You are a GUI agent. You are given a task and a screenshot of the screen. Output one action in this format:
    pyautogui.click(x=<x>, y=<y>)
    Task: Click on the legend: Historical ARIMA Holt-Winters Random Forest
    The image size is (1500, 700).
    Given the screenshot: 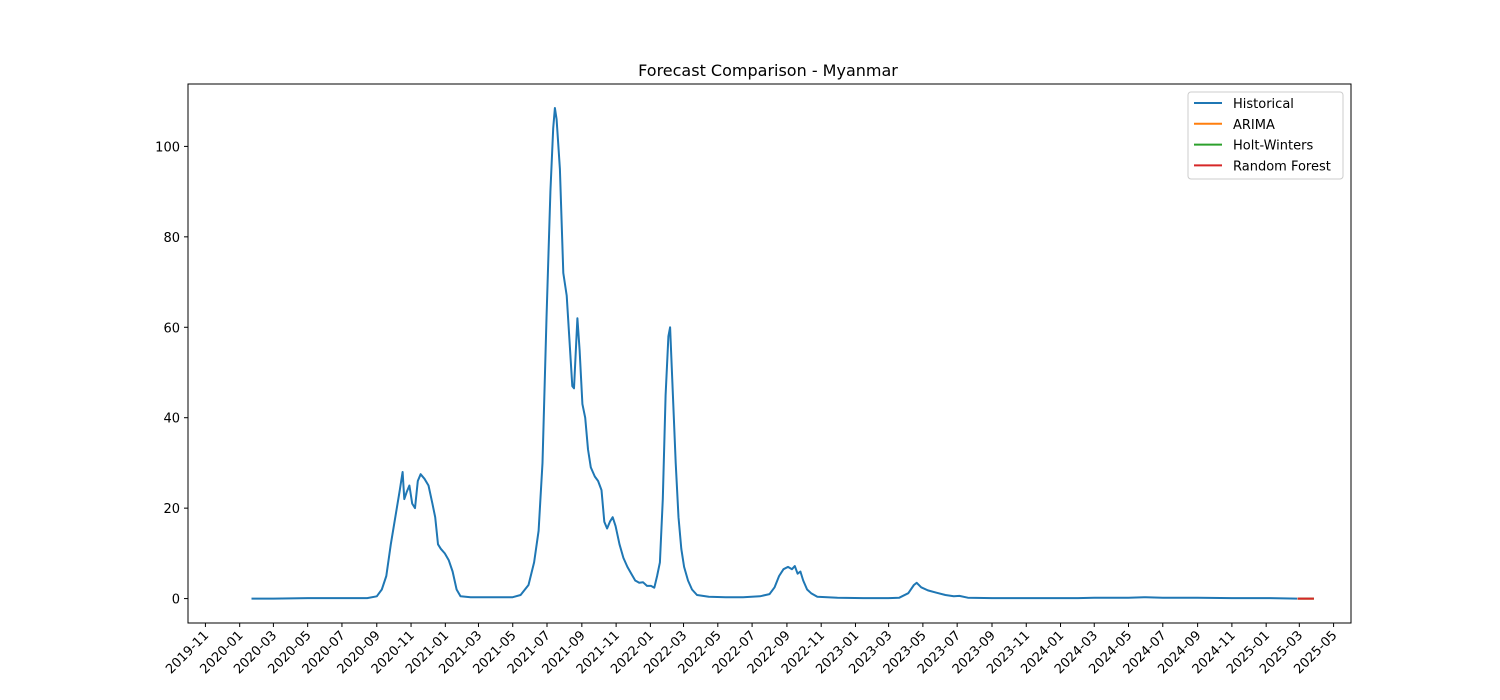 What is the action you would take?
    pyautogui.click(x=1265, y=135)
    